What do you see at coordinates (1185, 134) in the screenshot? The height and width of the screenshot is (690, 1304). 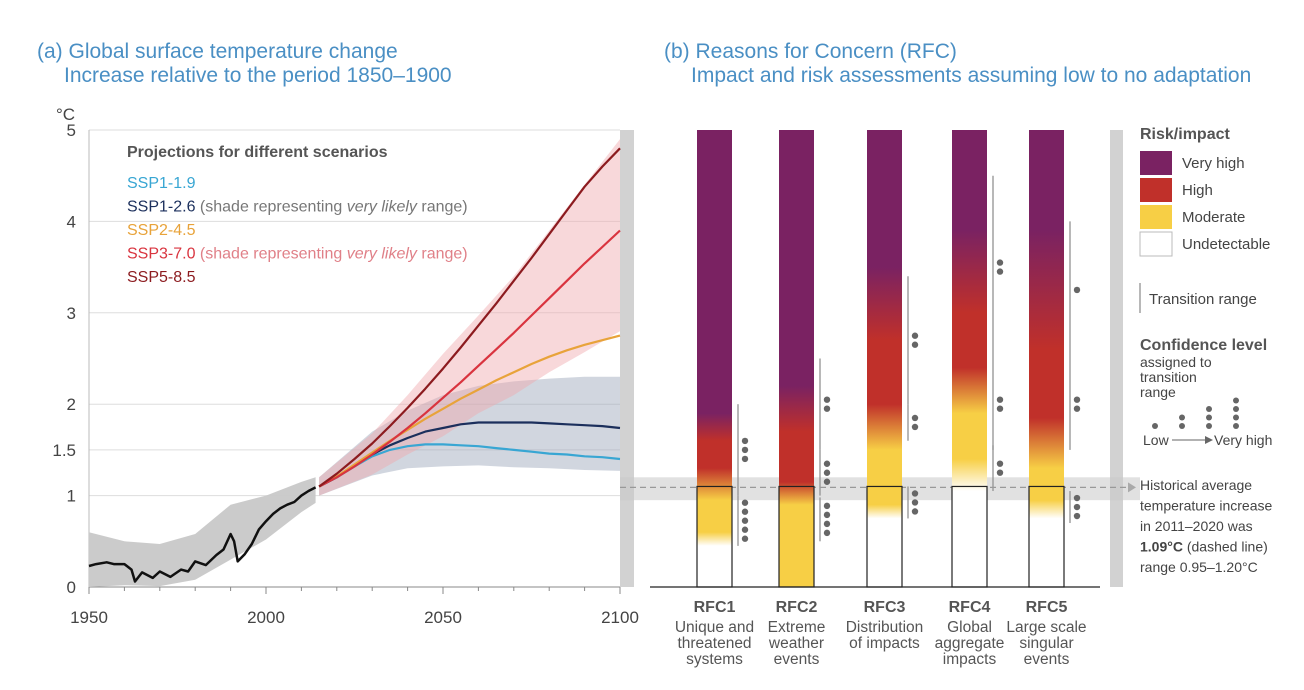 I see `risk-legend-title: Risk/impact` at bounding box center [1185, 134].